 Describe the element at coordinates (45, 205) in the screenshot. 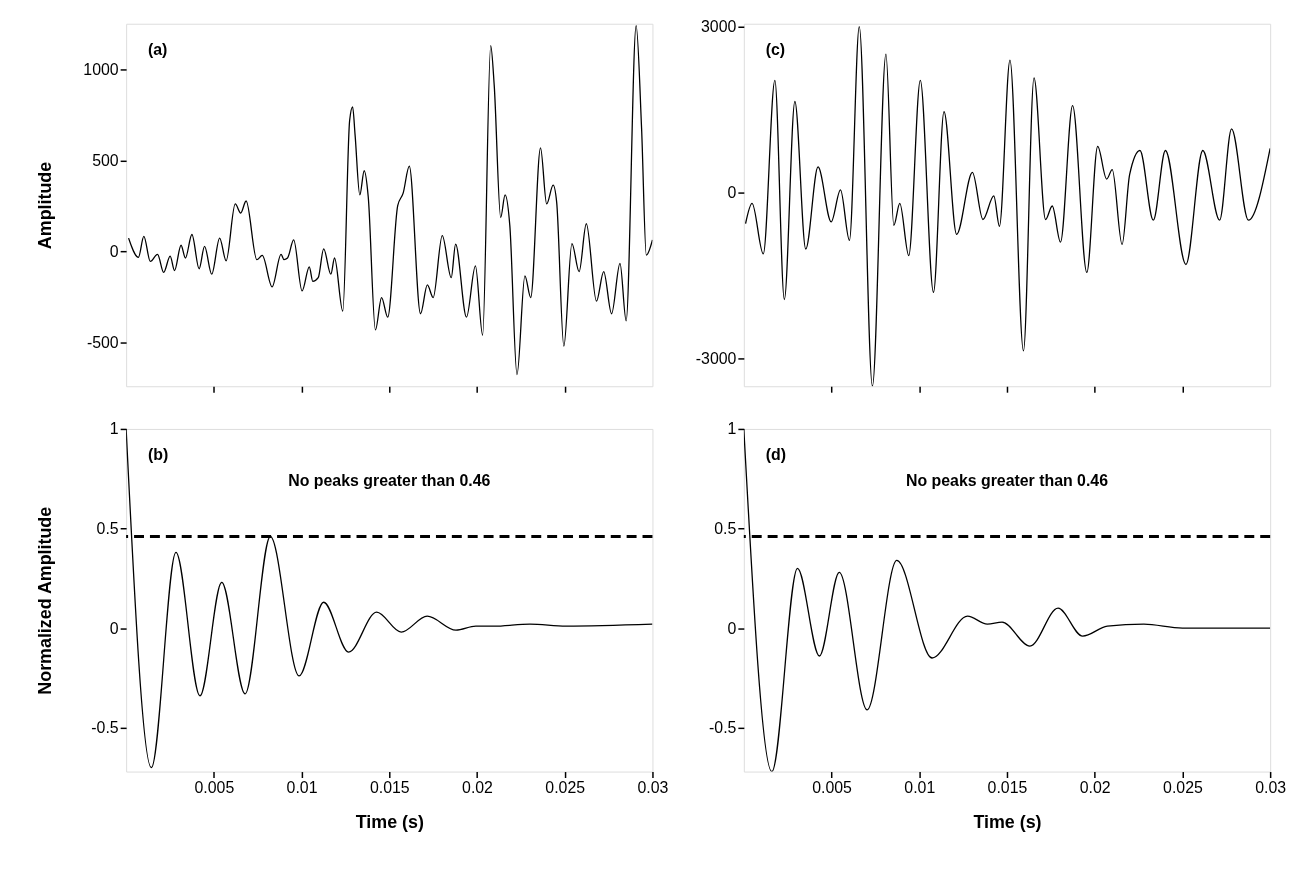

I see `y-axis-title: Amplitude` at that location.